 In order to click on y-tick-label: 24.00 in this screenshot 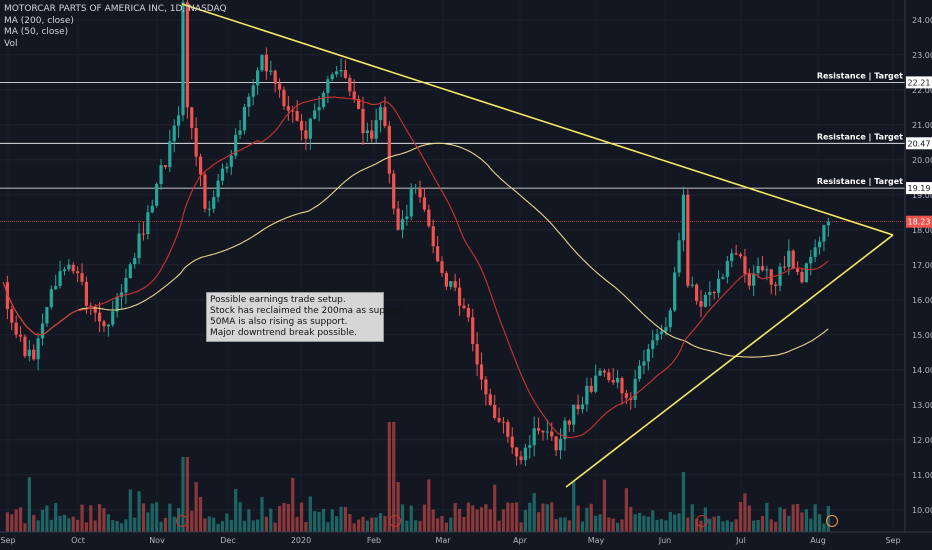, I will do `click(922, 20)`.